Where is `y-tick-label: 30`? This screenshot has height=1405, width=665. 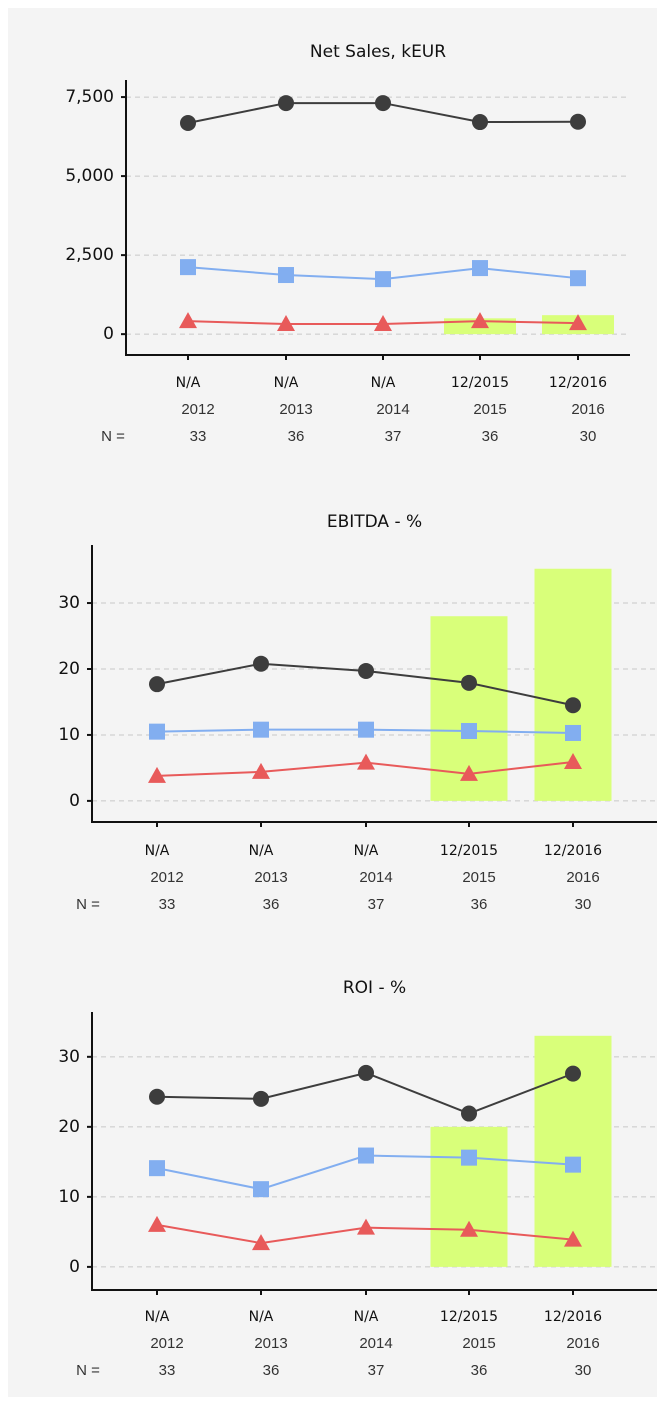
y-tick-label: 30 is located at coordinates (69, 1057).